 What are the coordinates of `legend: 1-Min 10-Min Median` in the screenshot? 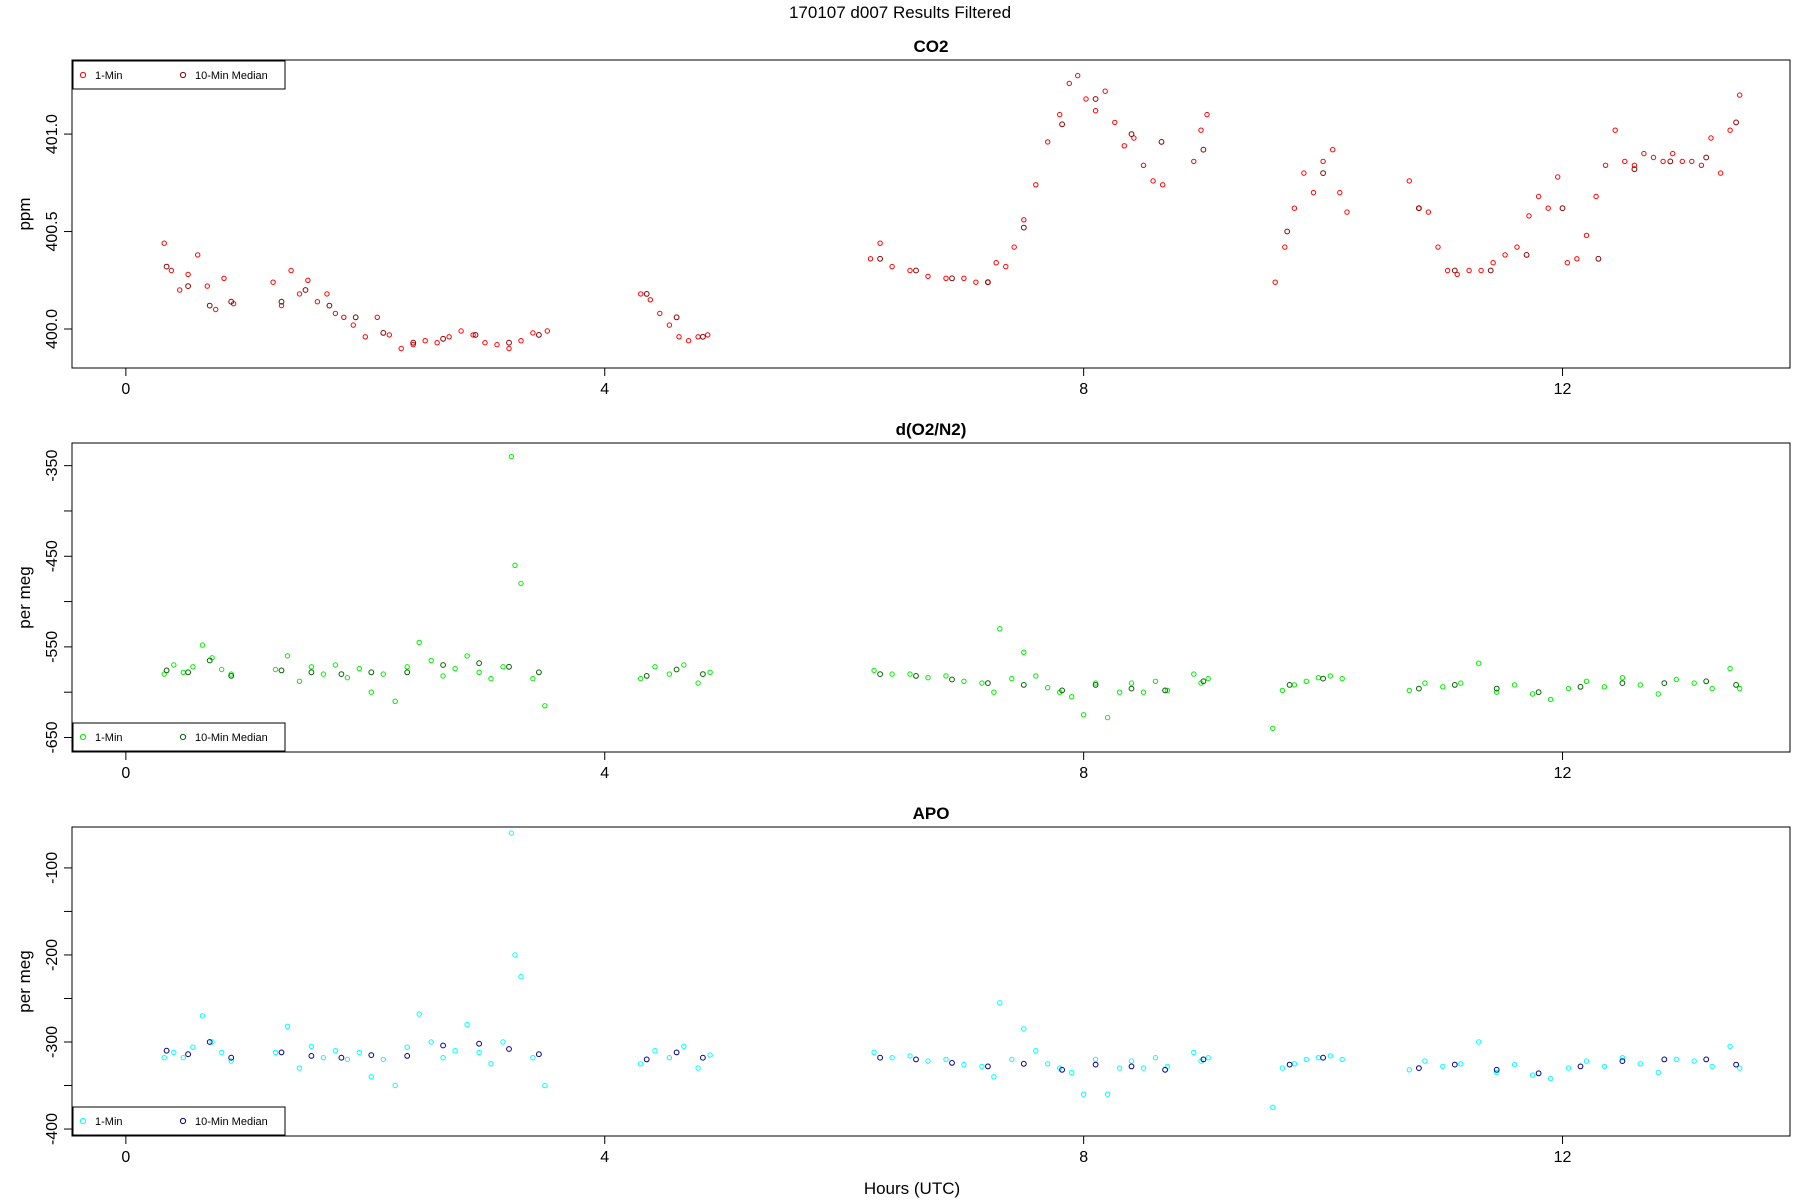 It's located at (179, 75).